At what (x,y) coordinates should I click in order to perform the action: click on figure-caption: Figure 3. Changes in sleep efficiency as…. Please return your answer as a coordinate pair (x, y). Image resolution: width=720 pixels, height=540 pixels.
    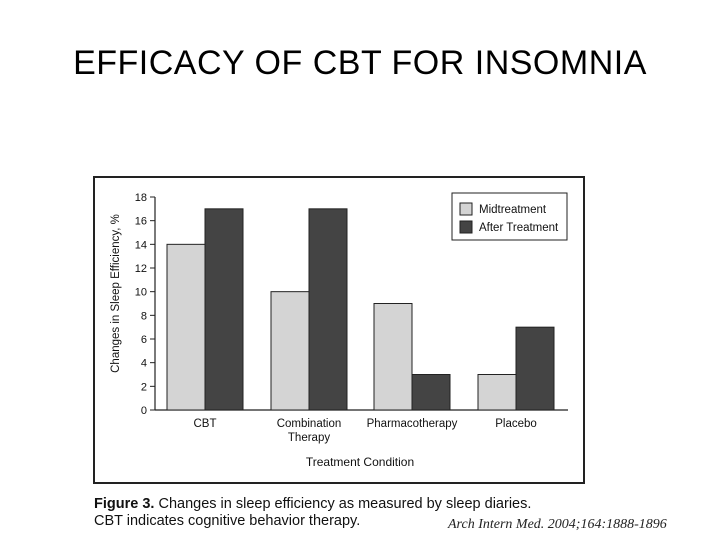
    Looking at the image, I should click on (334, 513).